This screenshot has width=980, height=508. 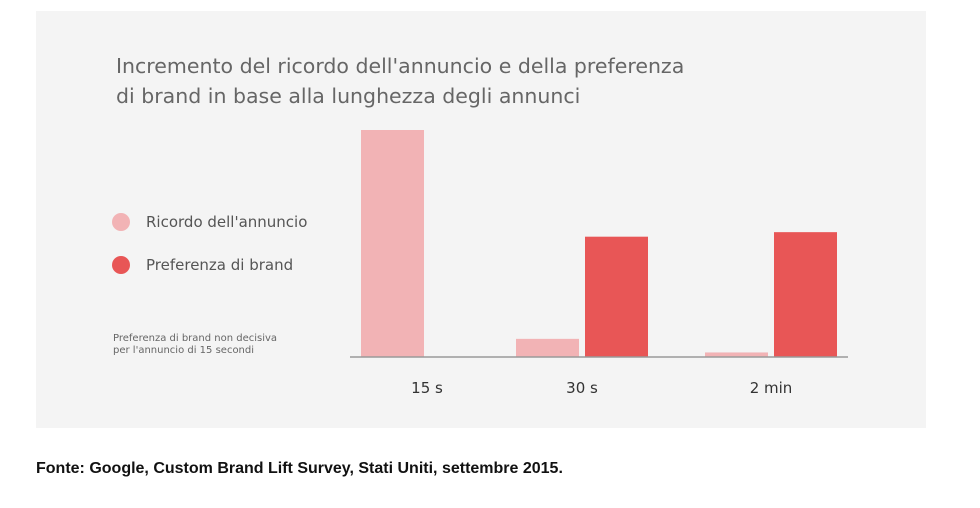 I want to click on x-tick-label-15s: 15 s, so click(x=427, y=388).